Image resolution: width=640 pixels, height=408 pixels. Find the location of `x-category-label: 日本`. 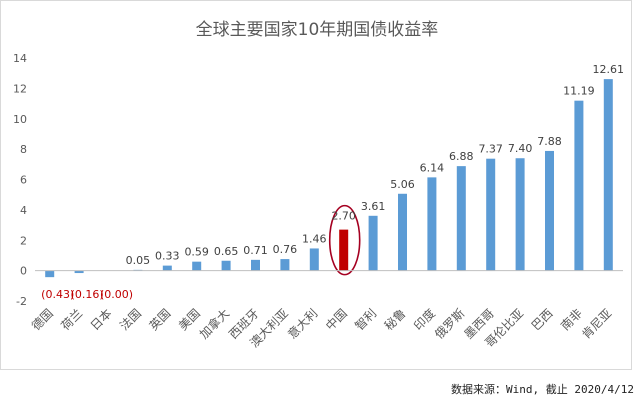

x-category-label: 日本 is located at coordinates (101, 319).